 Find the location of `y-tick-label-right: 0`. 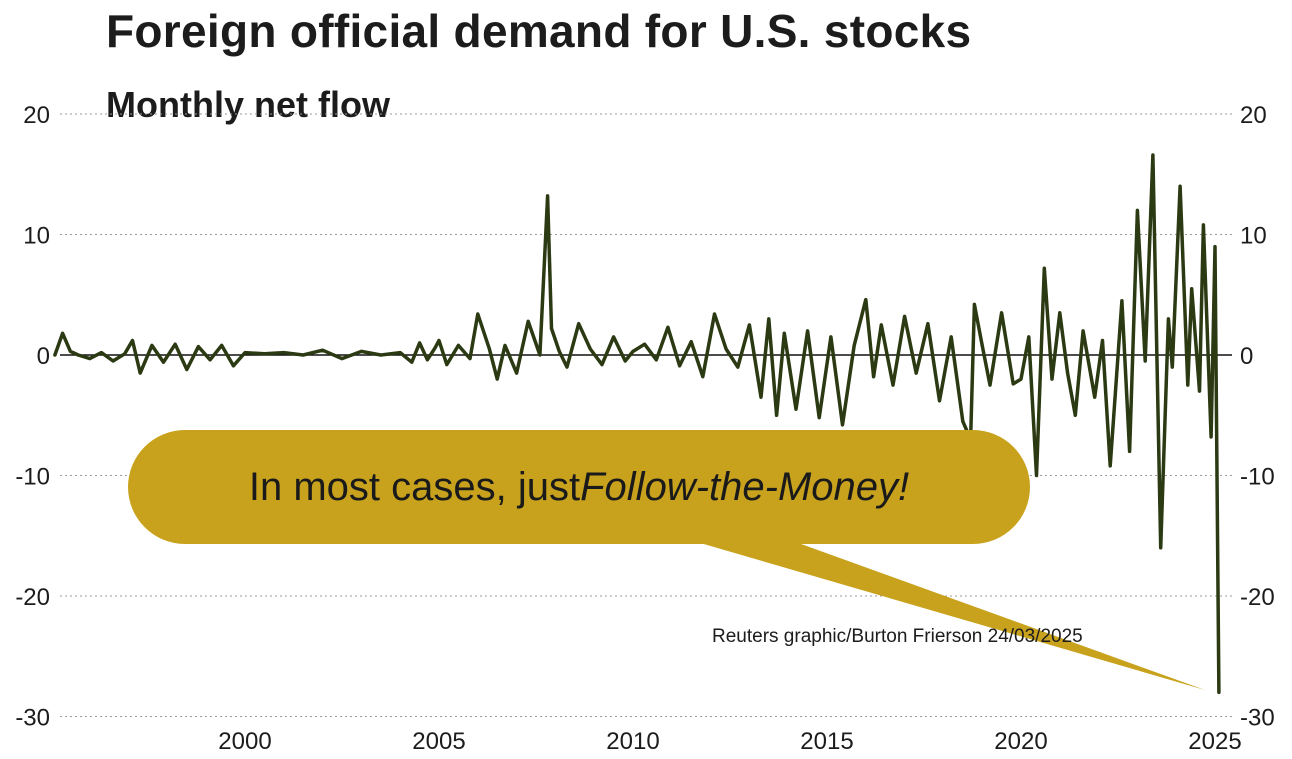

y-tick-label-right: 0 is located at coordinates (1246, 356).